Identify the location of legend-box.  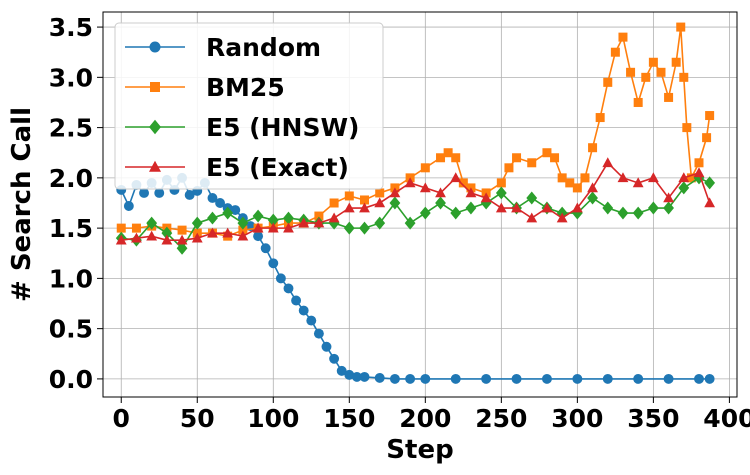
(249, 106).